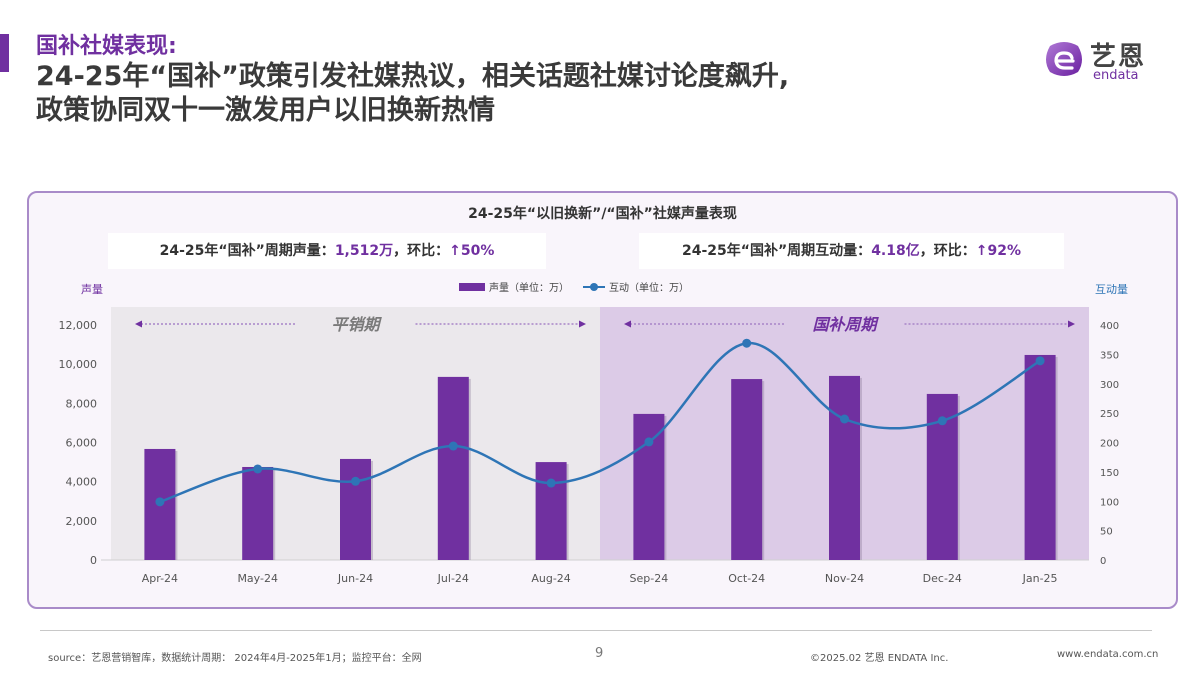 This screenshot has height=675, width=1200. Describe the element at coordinates (1109, 326) in the screenshot. I see `right-axis-tick: 400` at that location.